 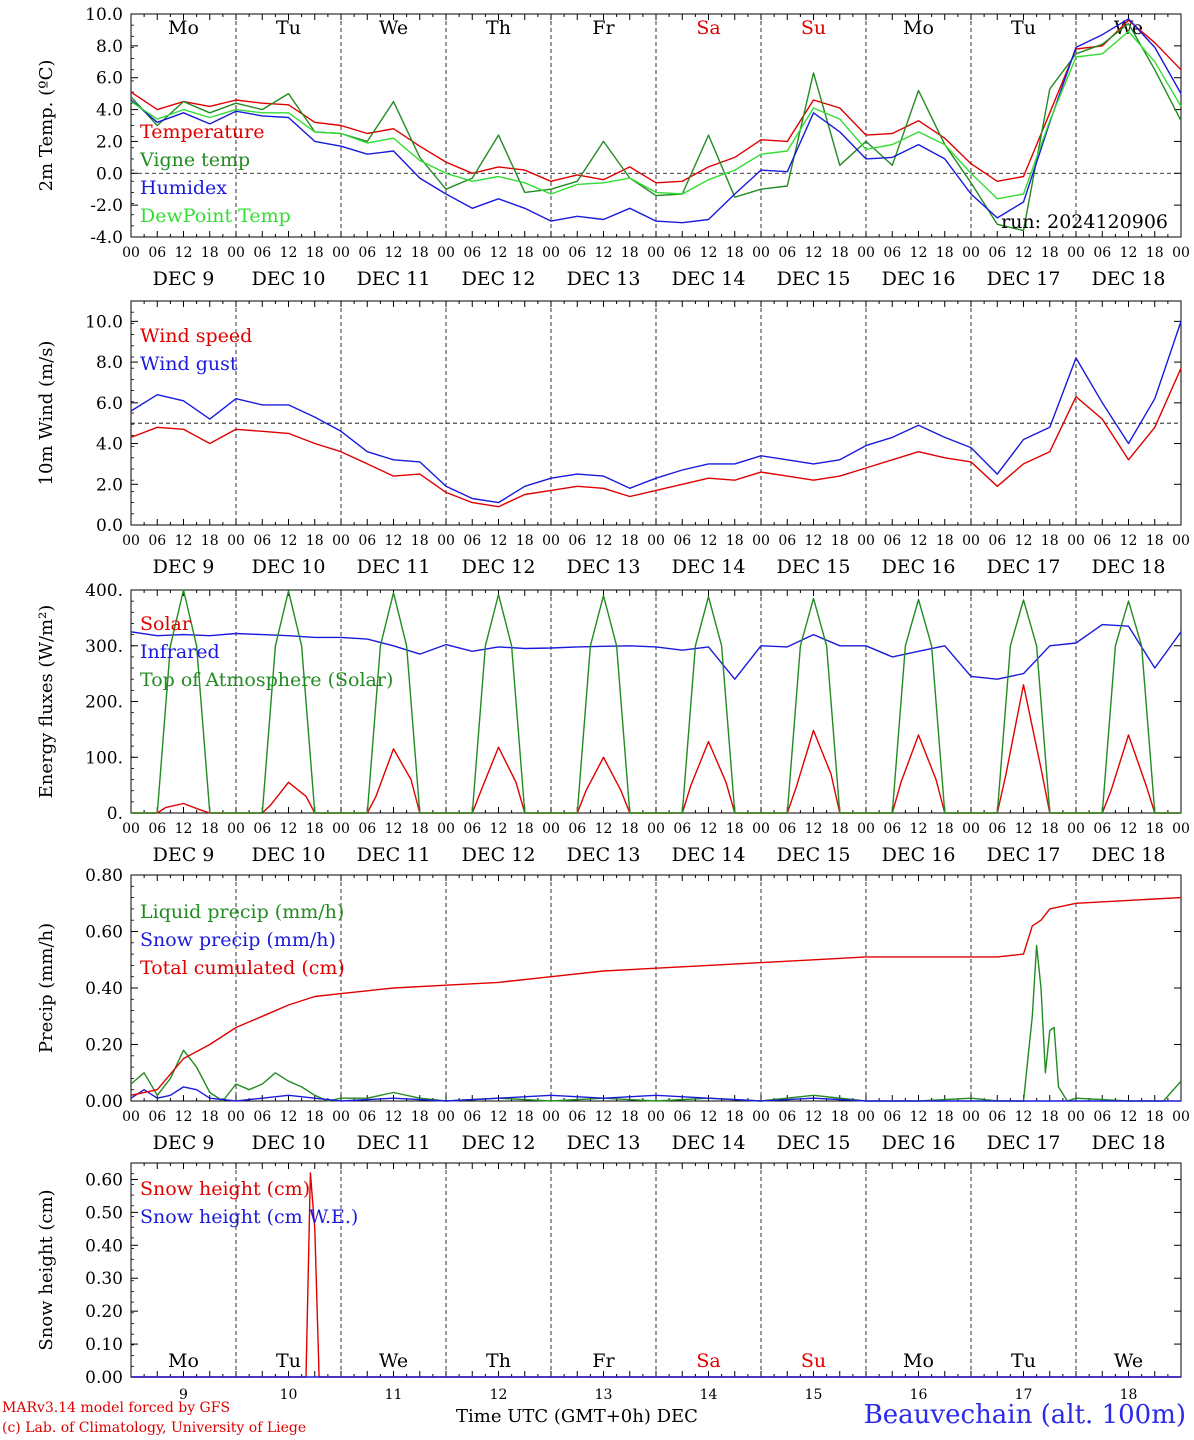 I want to click on date-label: DEC 12, so click(x=499, y=855).